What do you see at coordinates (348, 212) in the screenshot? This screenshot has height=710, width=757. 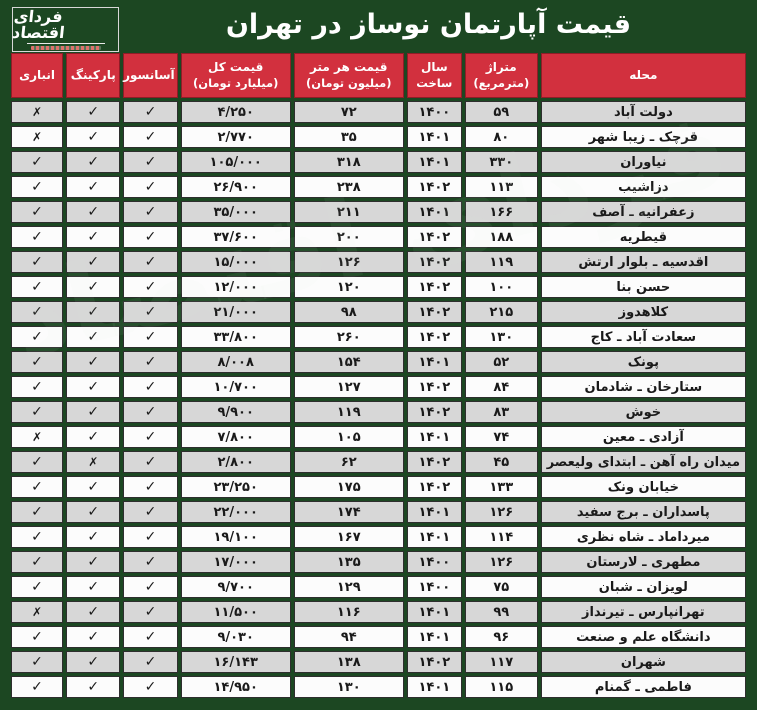 I see `cell-price_per_meter: ۲۱۱` at bounding box center [348, 212].